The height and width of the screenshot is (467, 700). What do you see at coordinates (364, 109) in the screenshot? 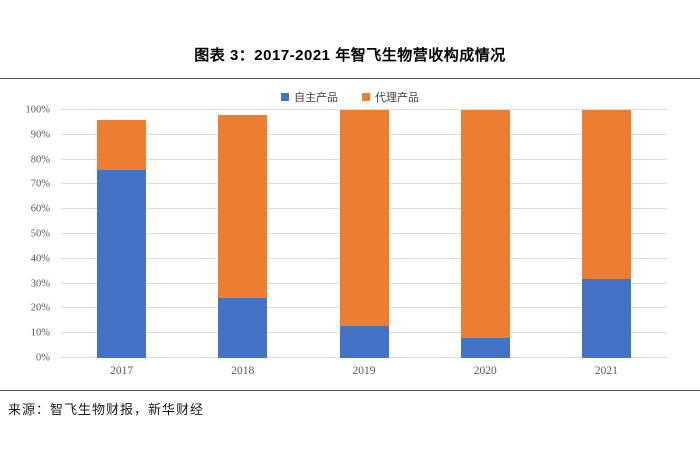
I see `gridline-100%` at bounding box center [364, 109].